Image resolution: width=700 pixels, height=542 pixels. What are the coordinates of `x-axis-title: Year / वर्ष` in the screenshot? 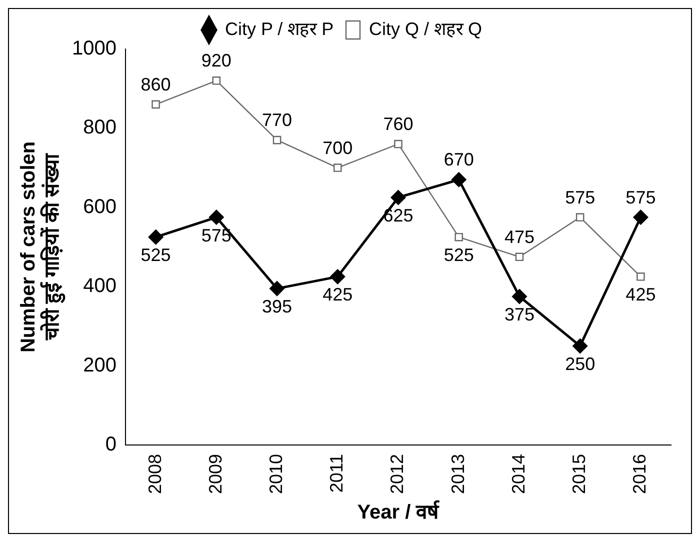 It's located at (398, 512).